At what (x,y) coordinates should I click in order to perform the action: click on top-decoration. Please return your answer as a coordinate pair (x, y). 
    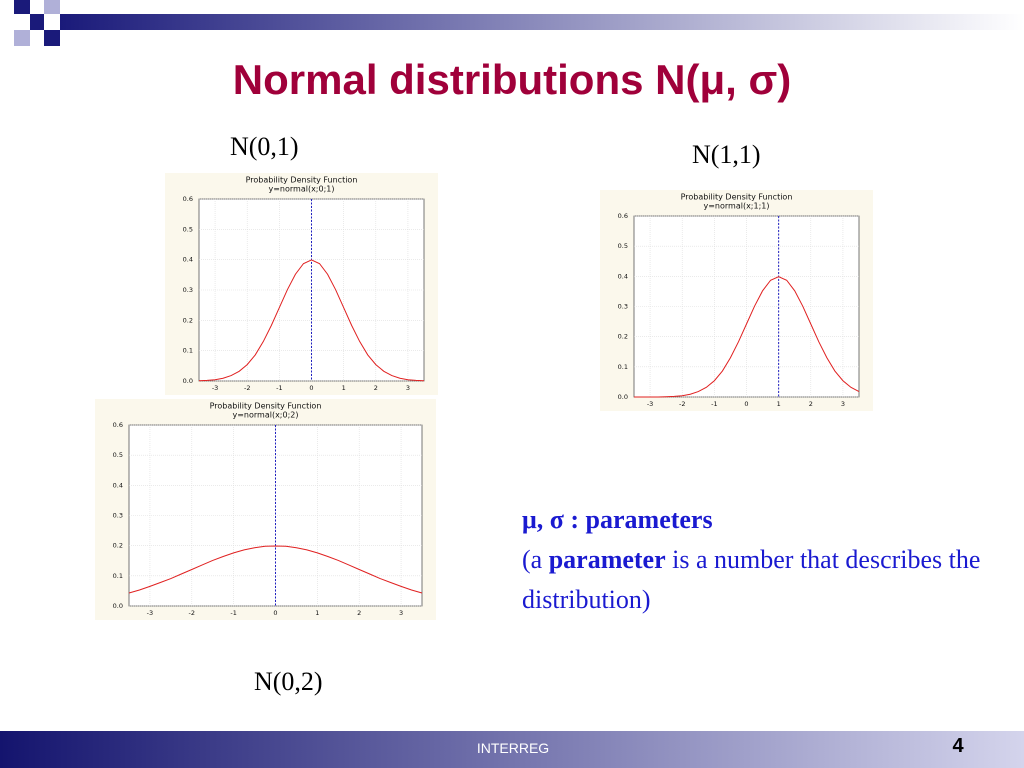
    Looking at the image, I should click on (519, 23).